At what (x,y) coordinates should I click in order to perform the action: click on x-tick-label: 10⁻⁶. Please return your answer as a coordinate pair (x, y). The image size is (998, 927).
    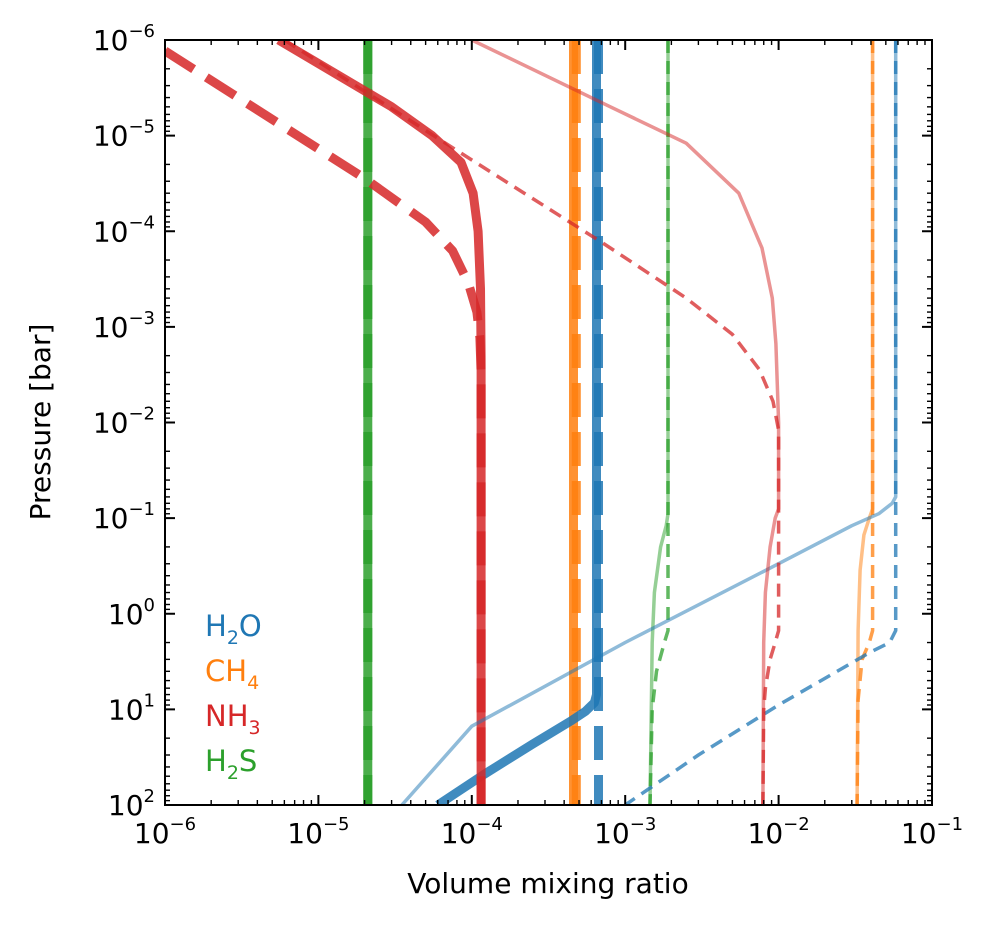
    Looking at the image, I should click on (165, 832).